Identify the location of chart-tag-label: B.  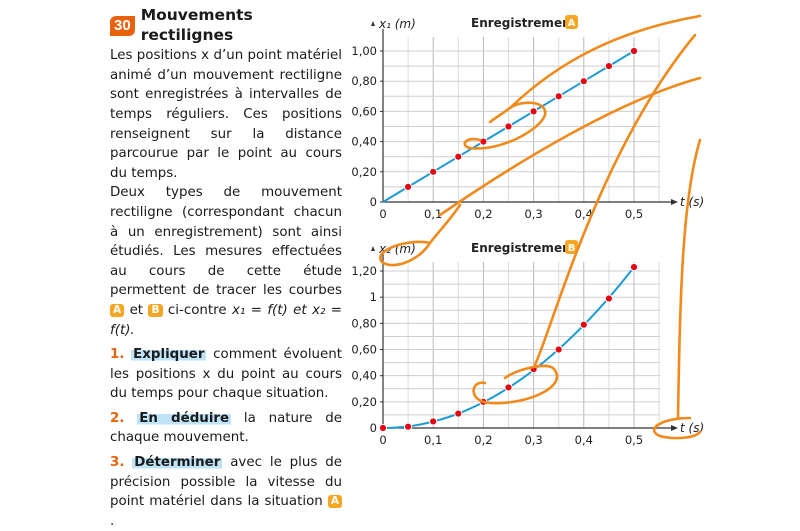
(572, 248).